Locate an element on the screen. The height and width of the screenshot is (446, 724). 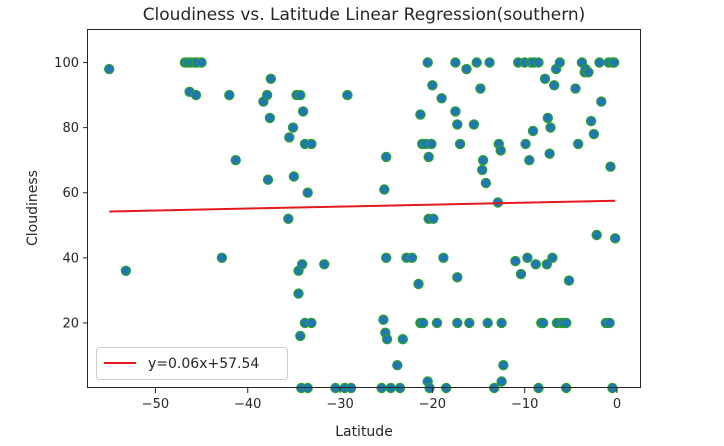
y-tick-label: 80 is located at coordinates (70, 128).